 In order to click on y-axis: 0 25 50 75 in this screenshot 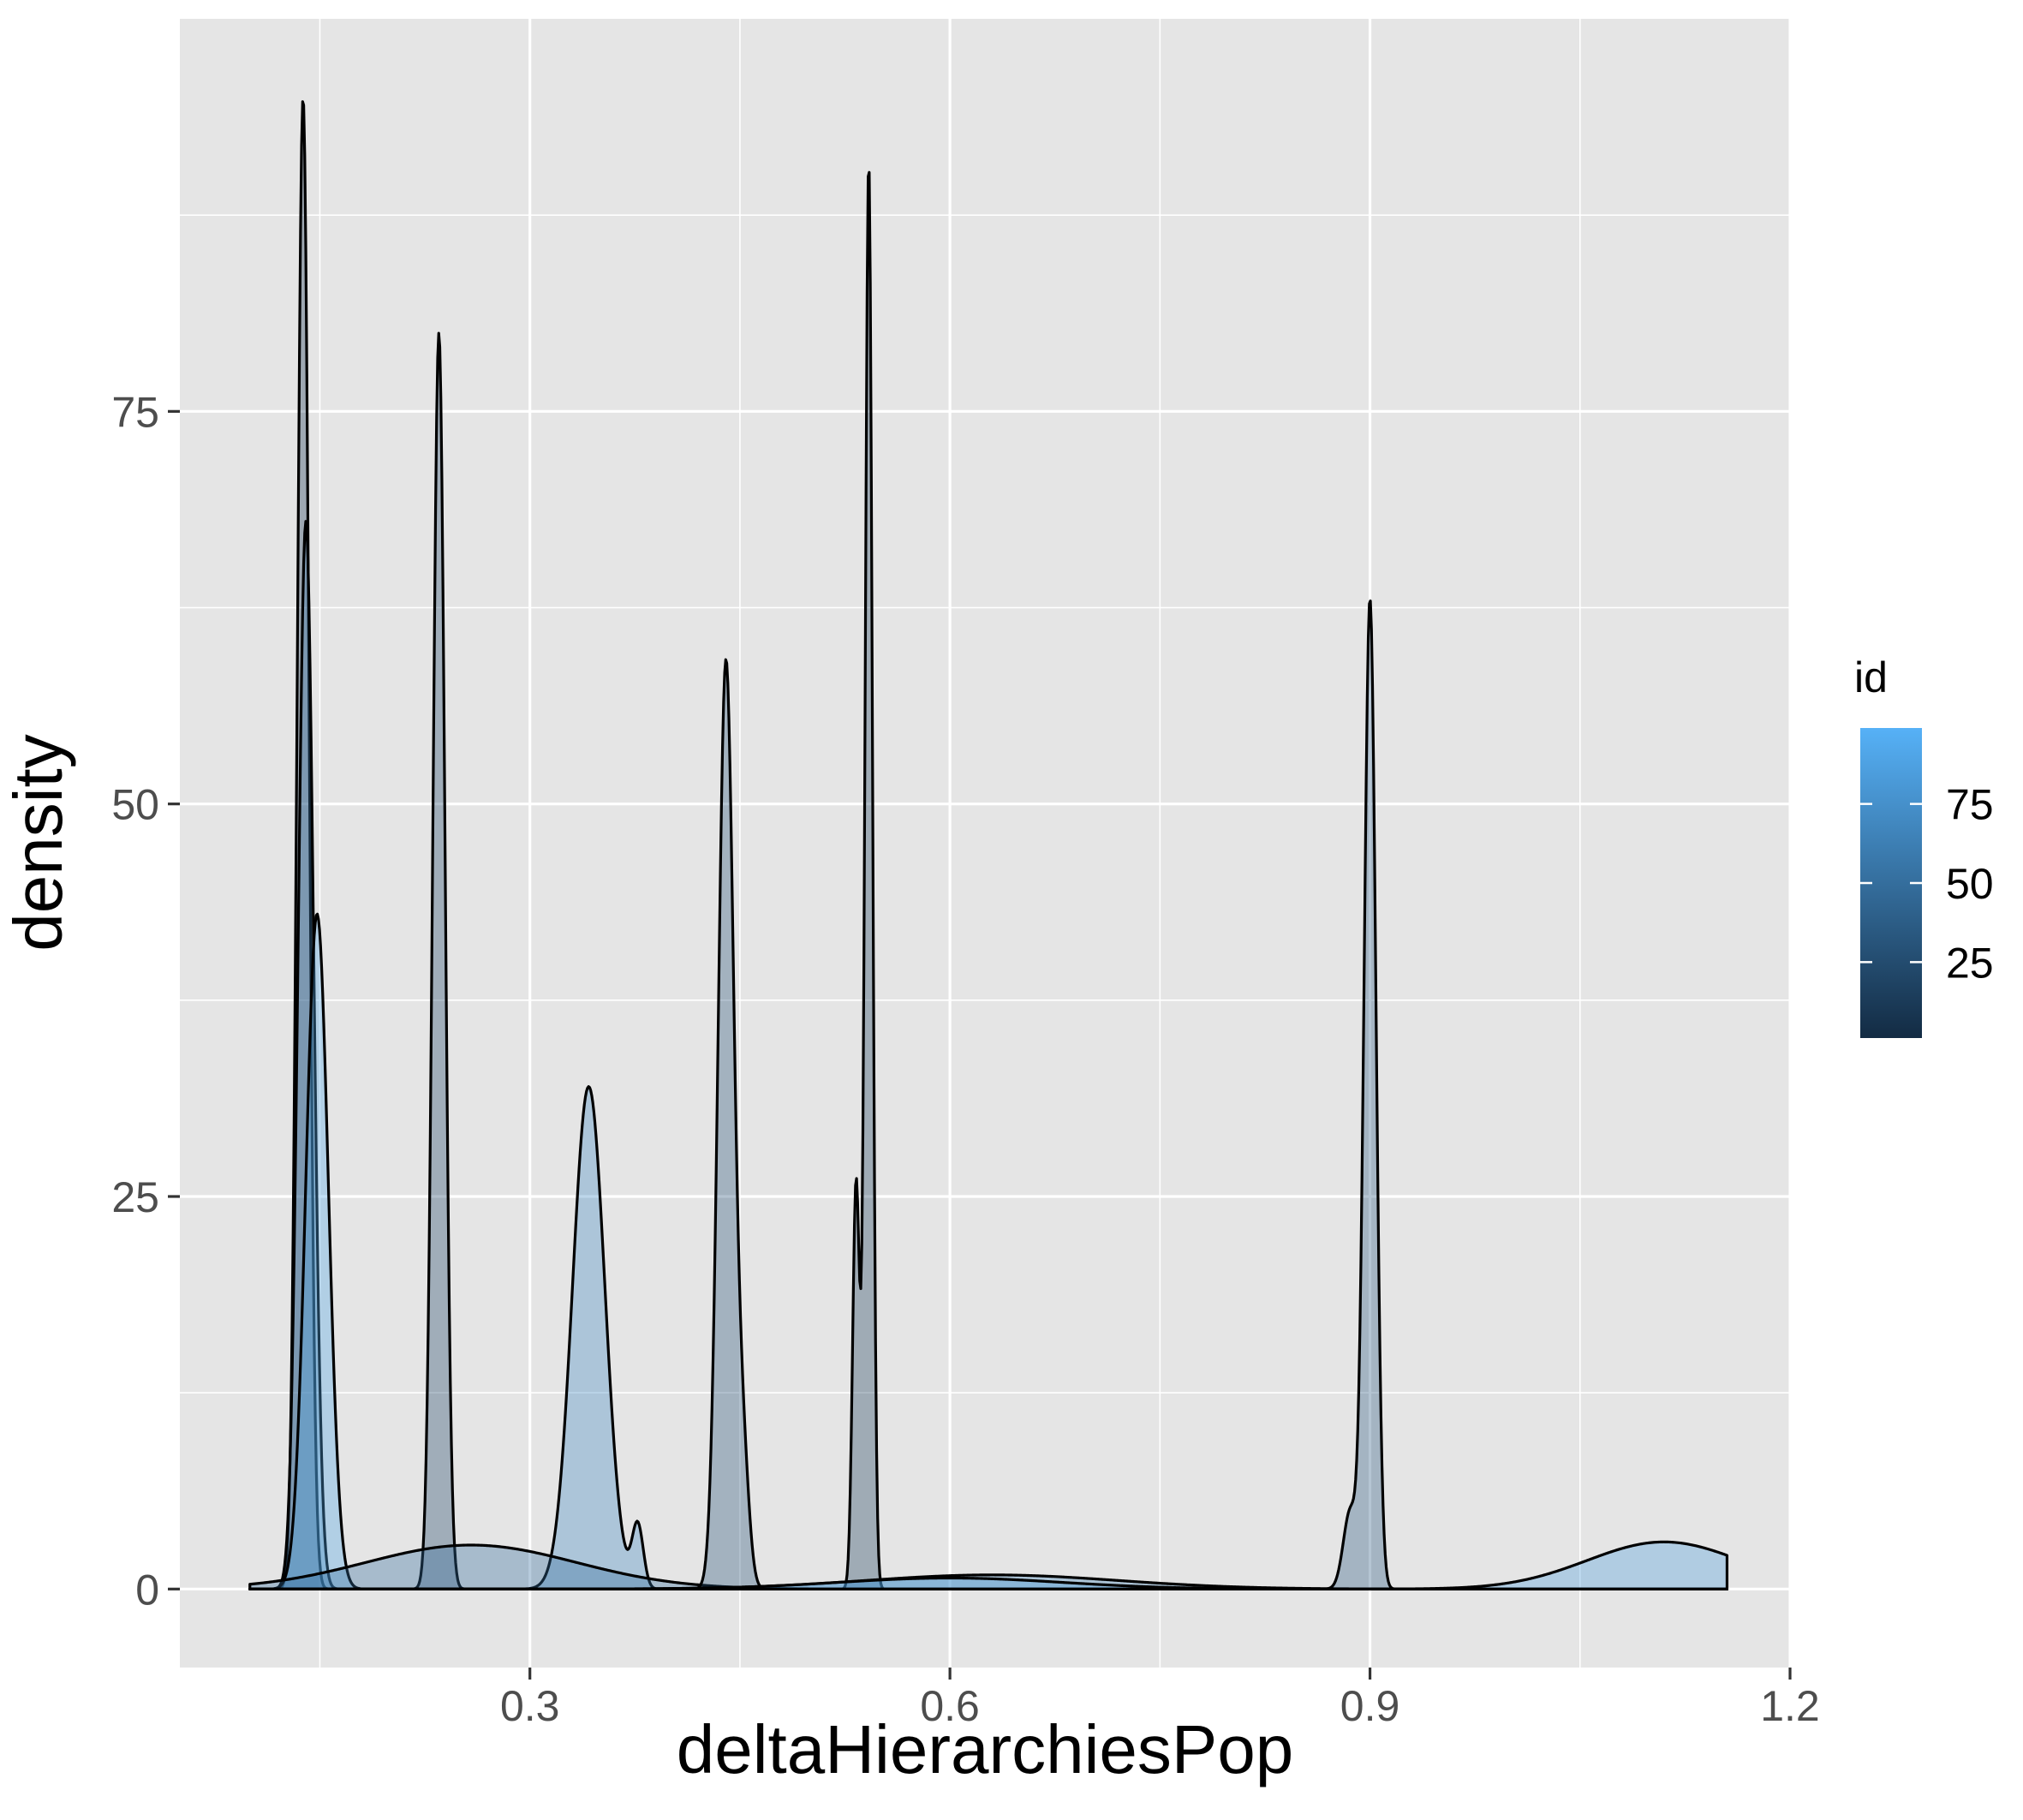, I will do `click(145, 1001)`.